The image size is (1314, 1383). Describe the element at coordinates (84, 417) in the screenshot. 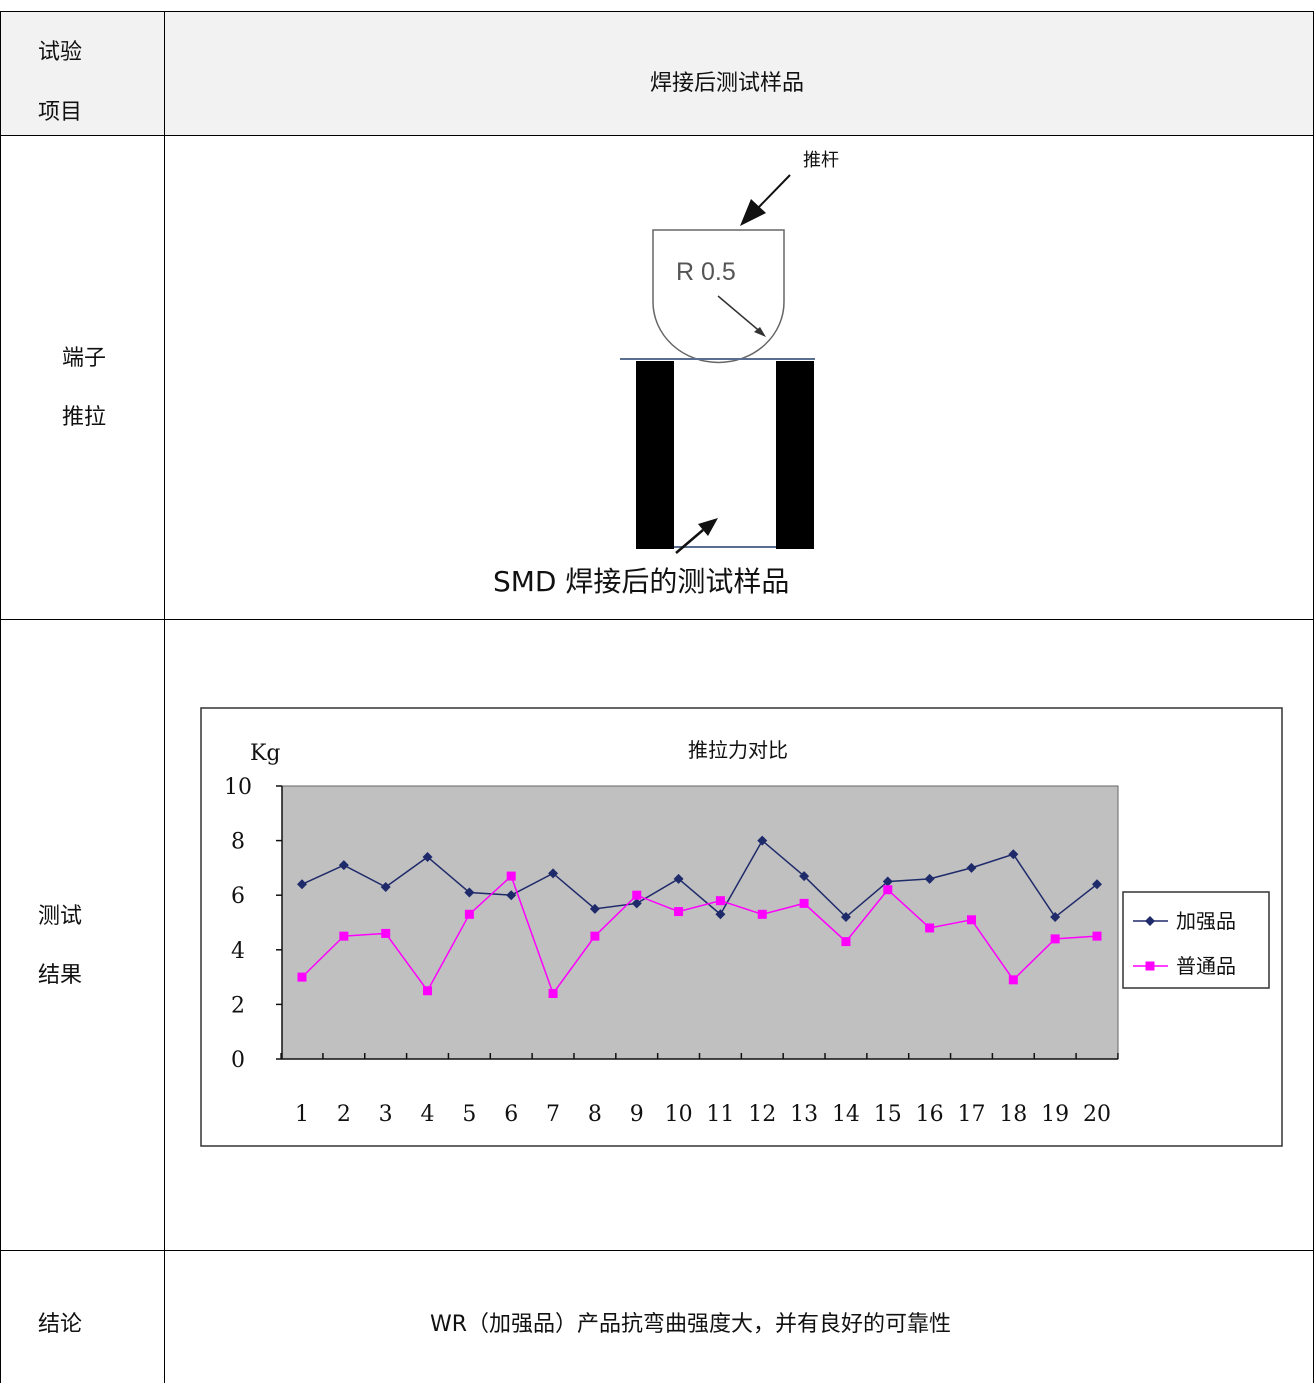

I see `row-label-pushpull: 推拉` at that location.